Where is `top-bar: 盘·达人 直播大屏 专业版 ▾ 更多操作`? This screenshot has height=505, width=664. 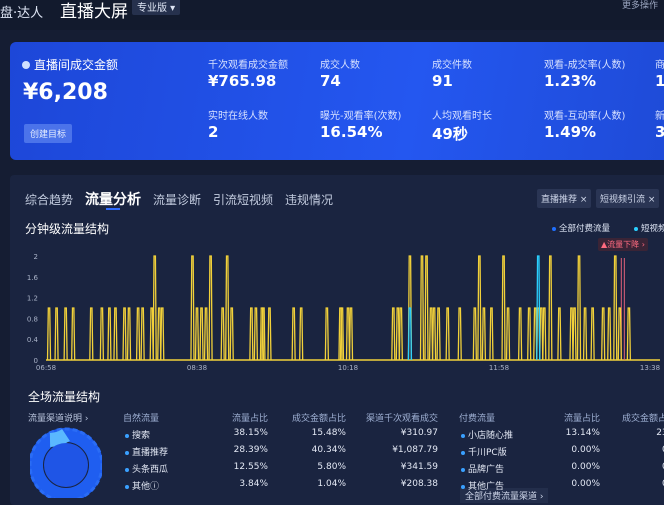
top-bar: 盘·达人 直播大屏 专业版 ▾ 更多操作 is located at coordinates (332, 15).